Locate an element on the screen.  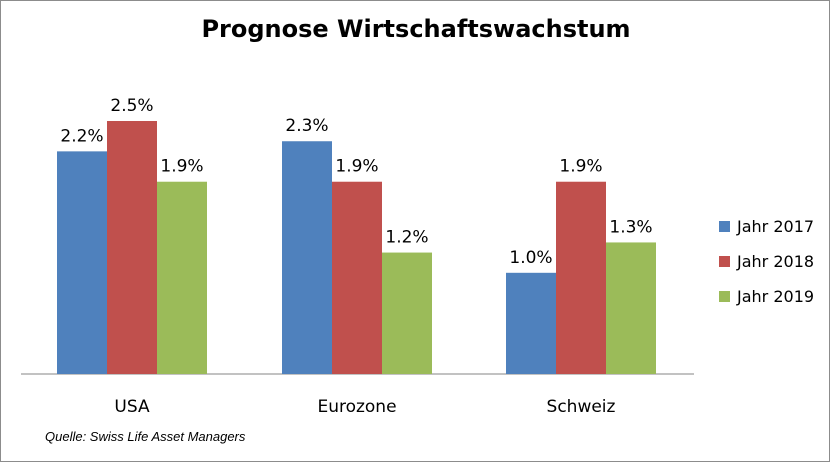
legend-item: Jahr 2018 is located at coordinates (766, 261).